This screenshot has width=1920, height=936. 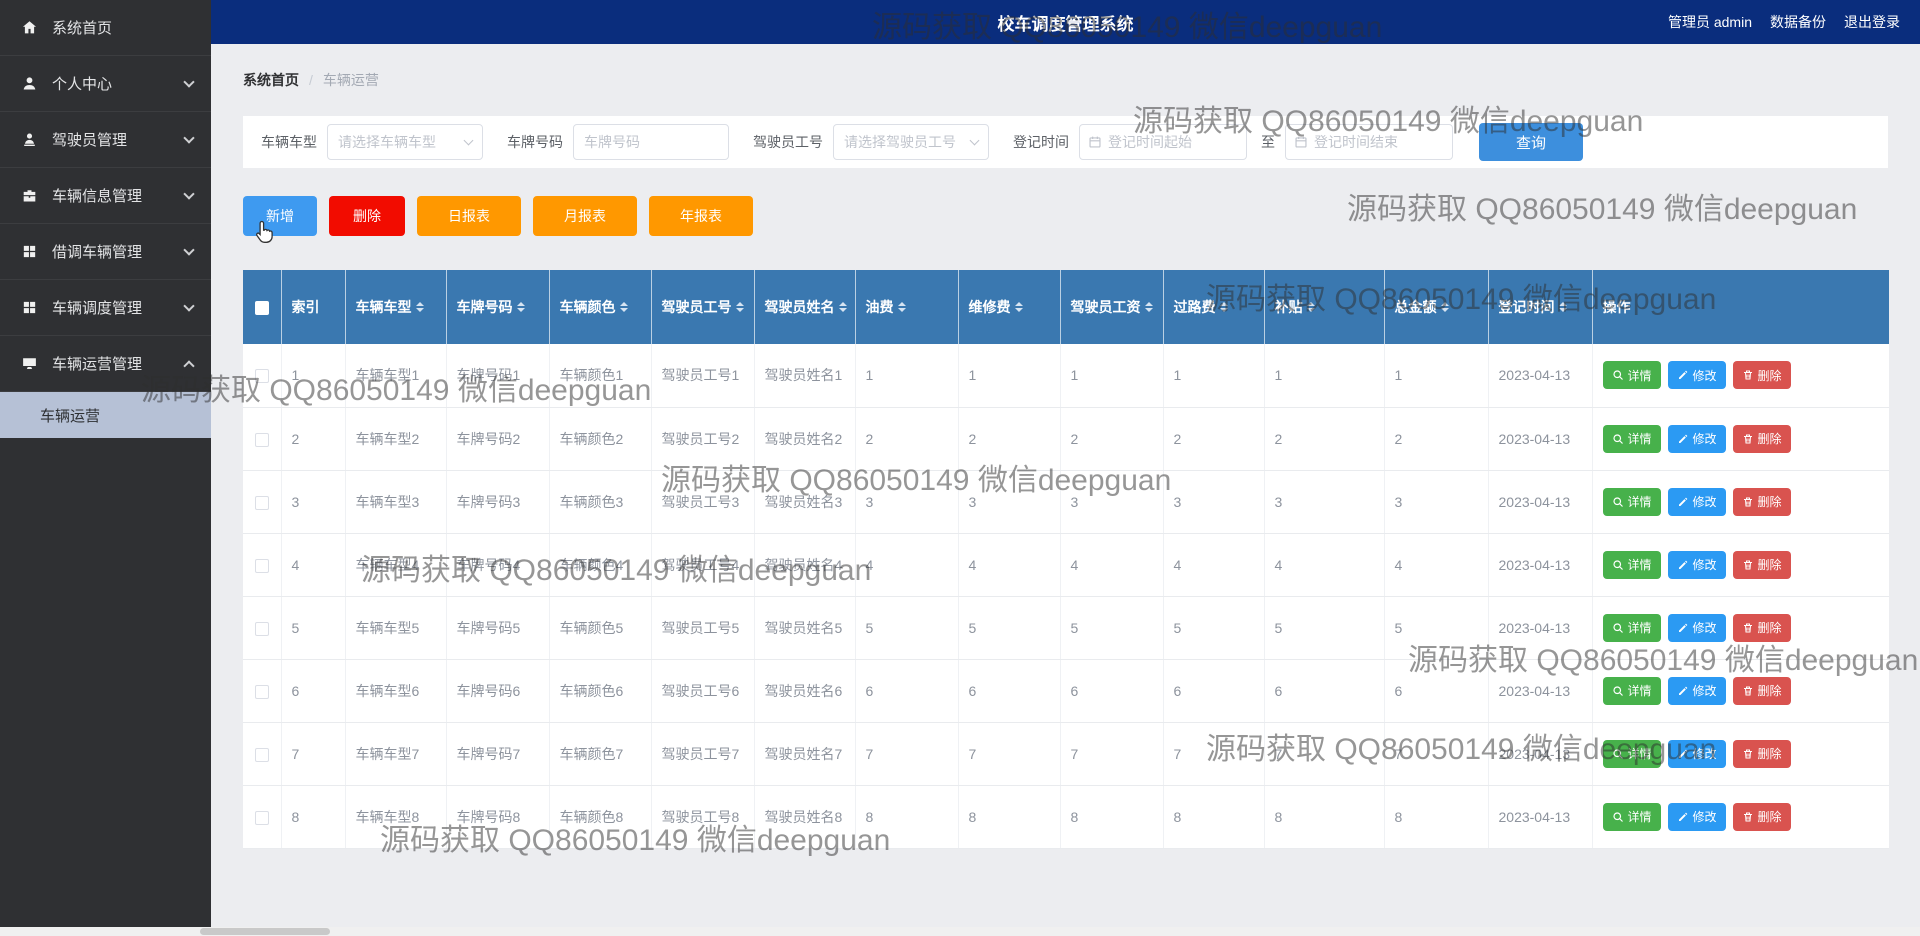 What do you see at coordinates (468, 140) in the screenshot?
I see `chevron-down-icon` at bounding box center [468, 140].